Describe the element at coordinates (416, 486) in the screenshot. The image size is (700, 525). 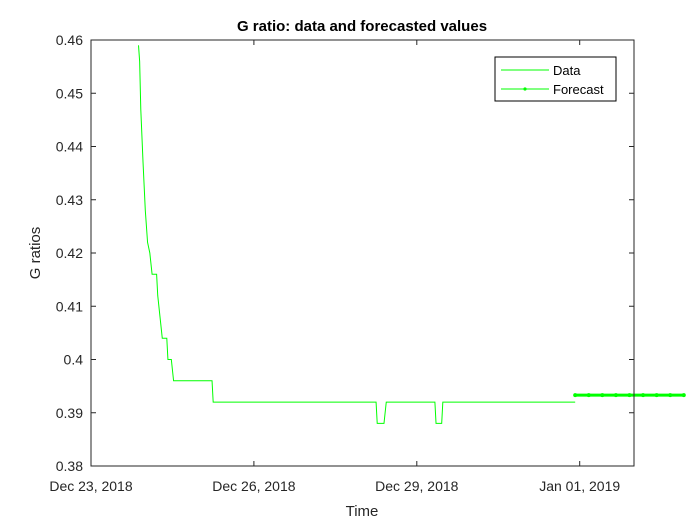
I see `x-tick-label: Dec 29, 2018` at that location.